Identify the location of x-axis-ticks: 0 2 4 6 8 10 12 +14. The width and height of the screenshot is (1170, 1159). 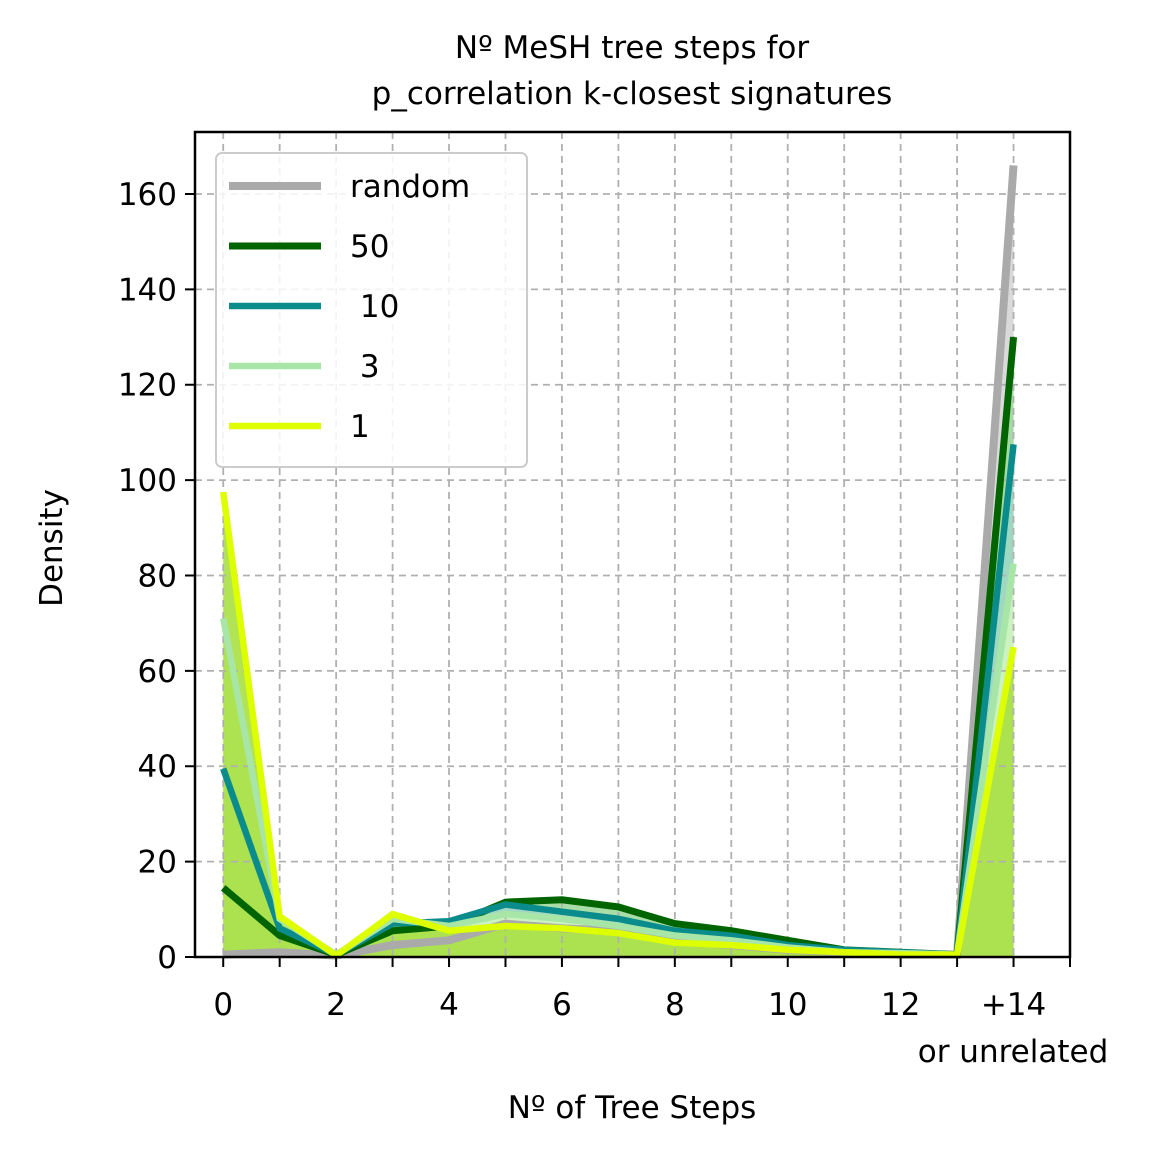
(642, 990).